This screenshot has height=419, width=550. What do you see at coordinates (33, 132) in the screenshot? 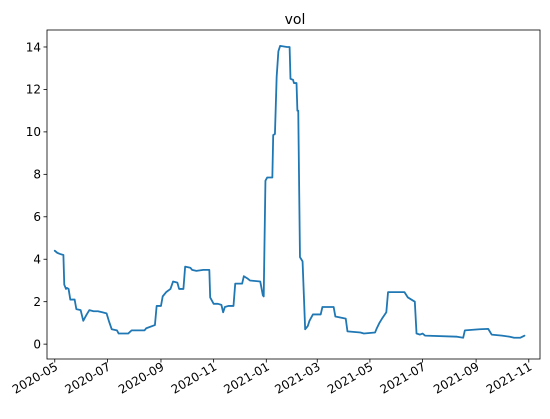
I see `y-tick-label: 10` at bounding box center [33, 132].